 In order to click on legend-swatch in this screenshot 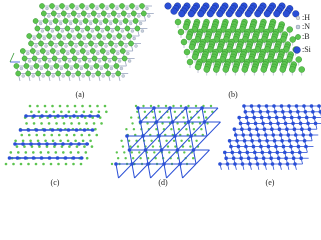, I will do `click(298, 37)`.